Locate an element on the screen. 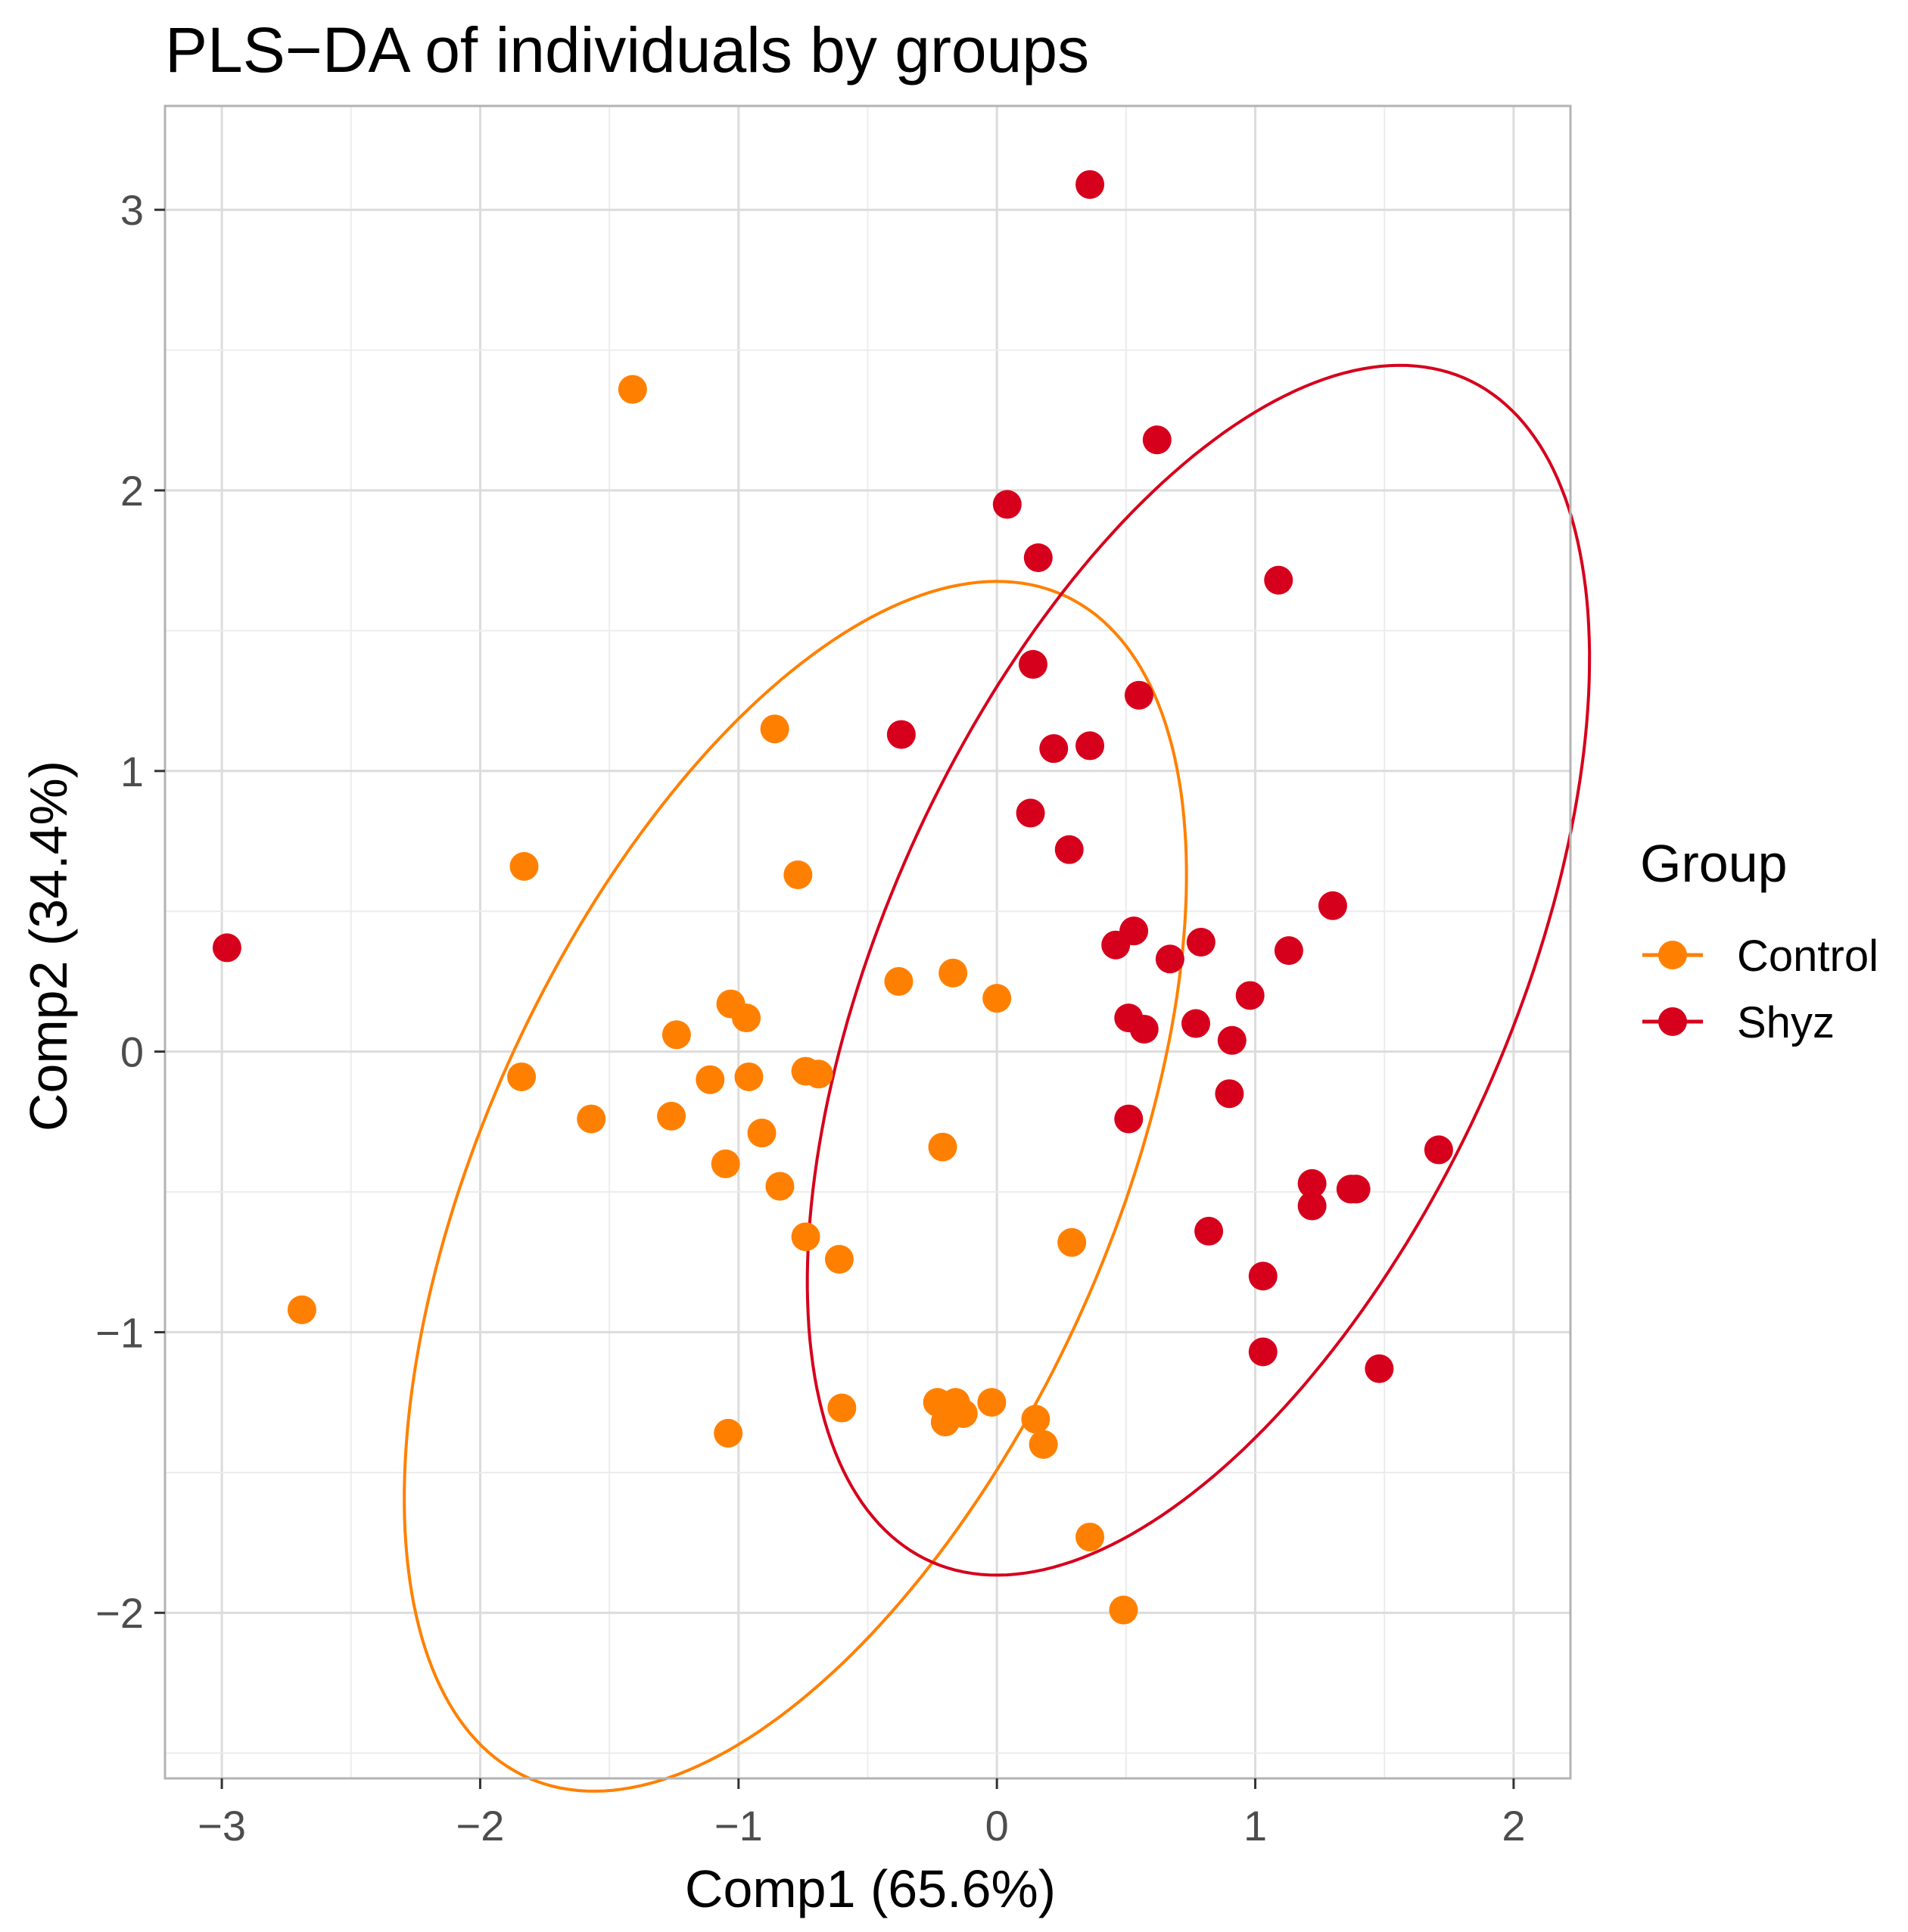 This screenshot has height=1932, width=1908. x-tick-label: −1 is located at coordinates (738, 1826).